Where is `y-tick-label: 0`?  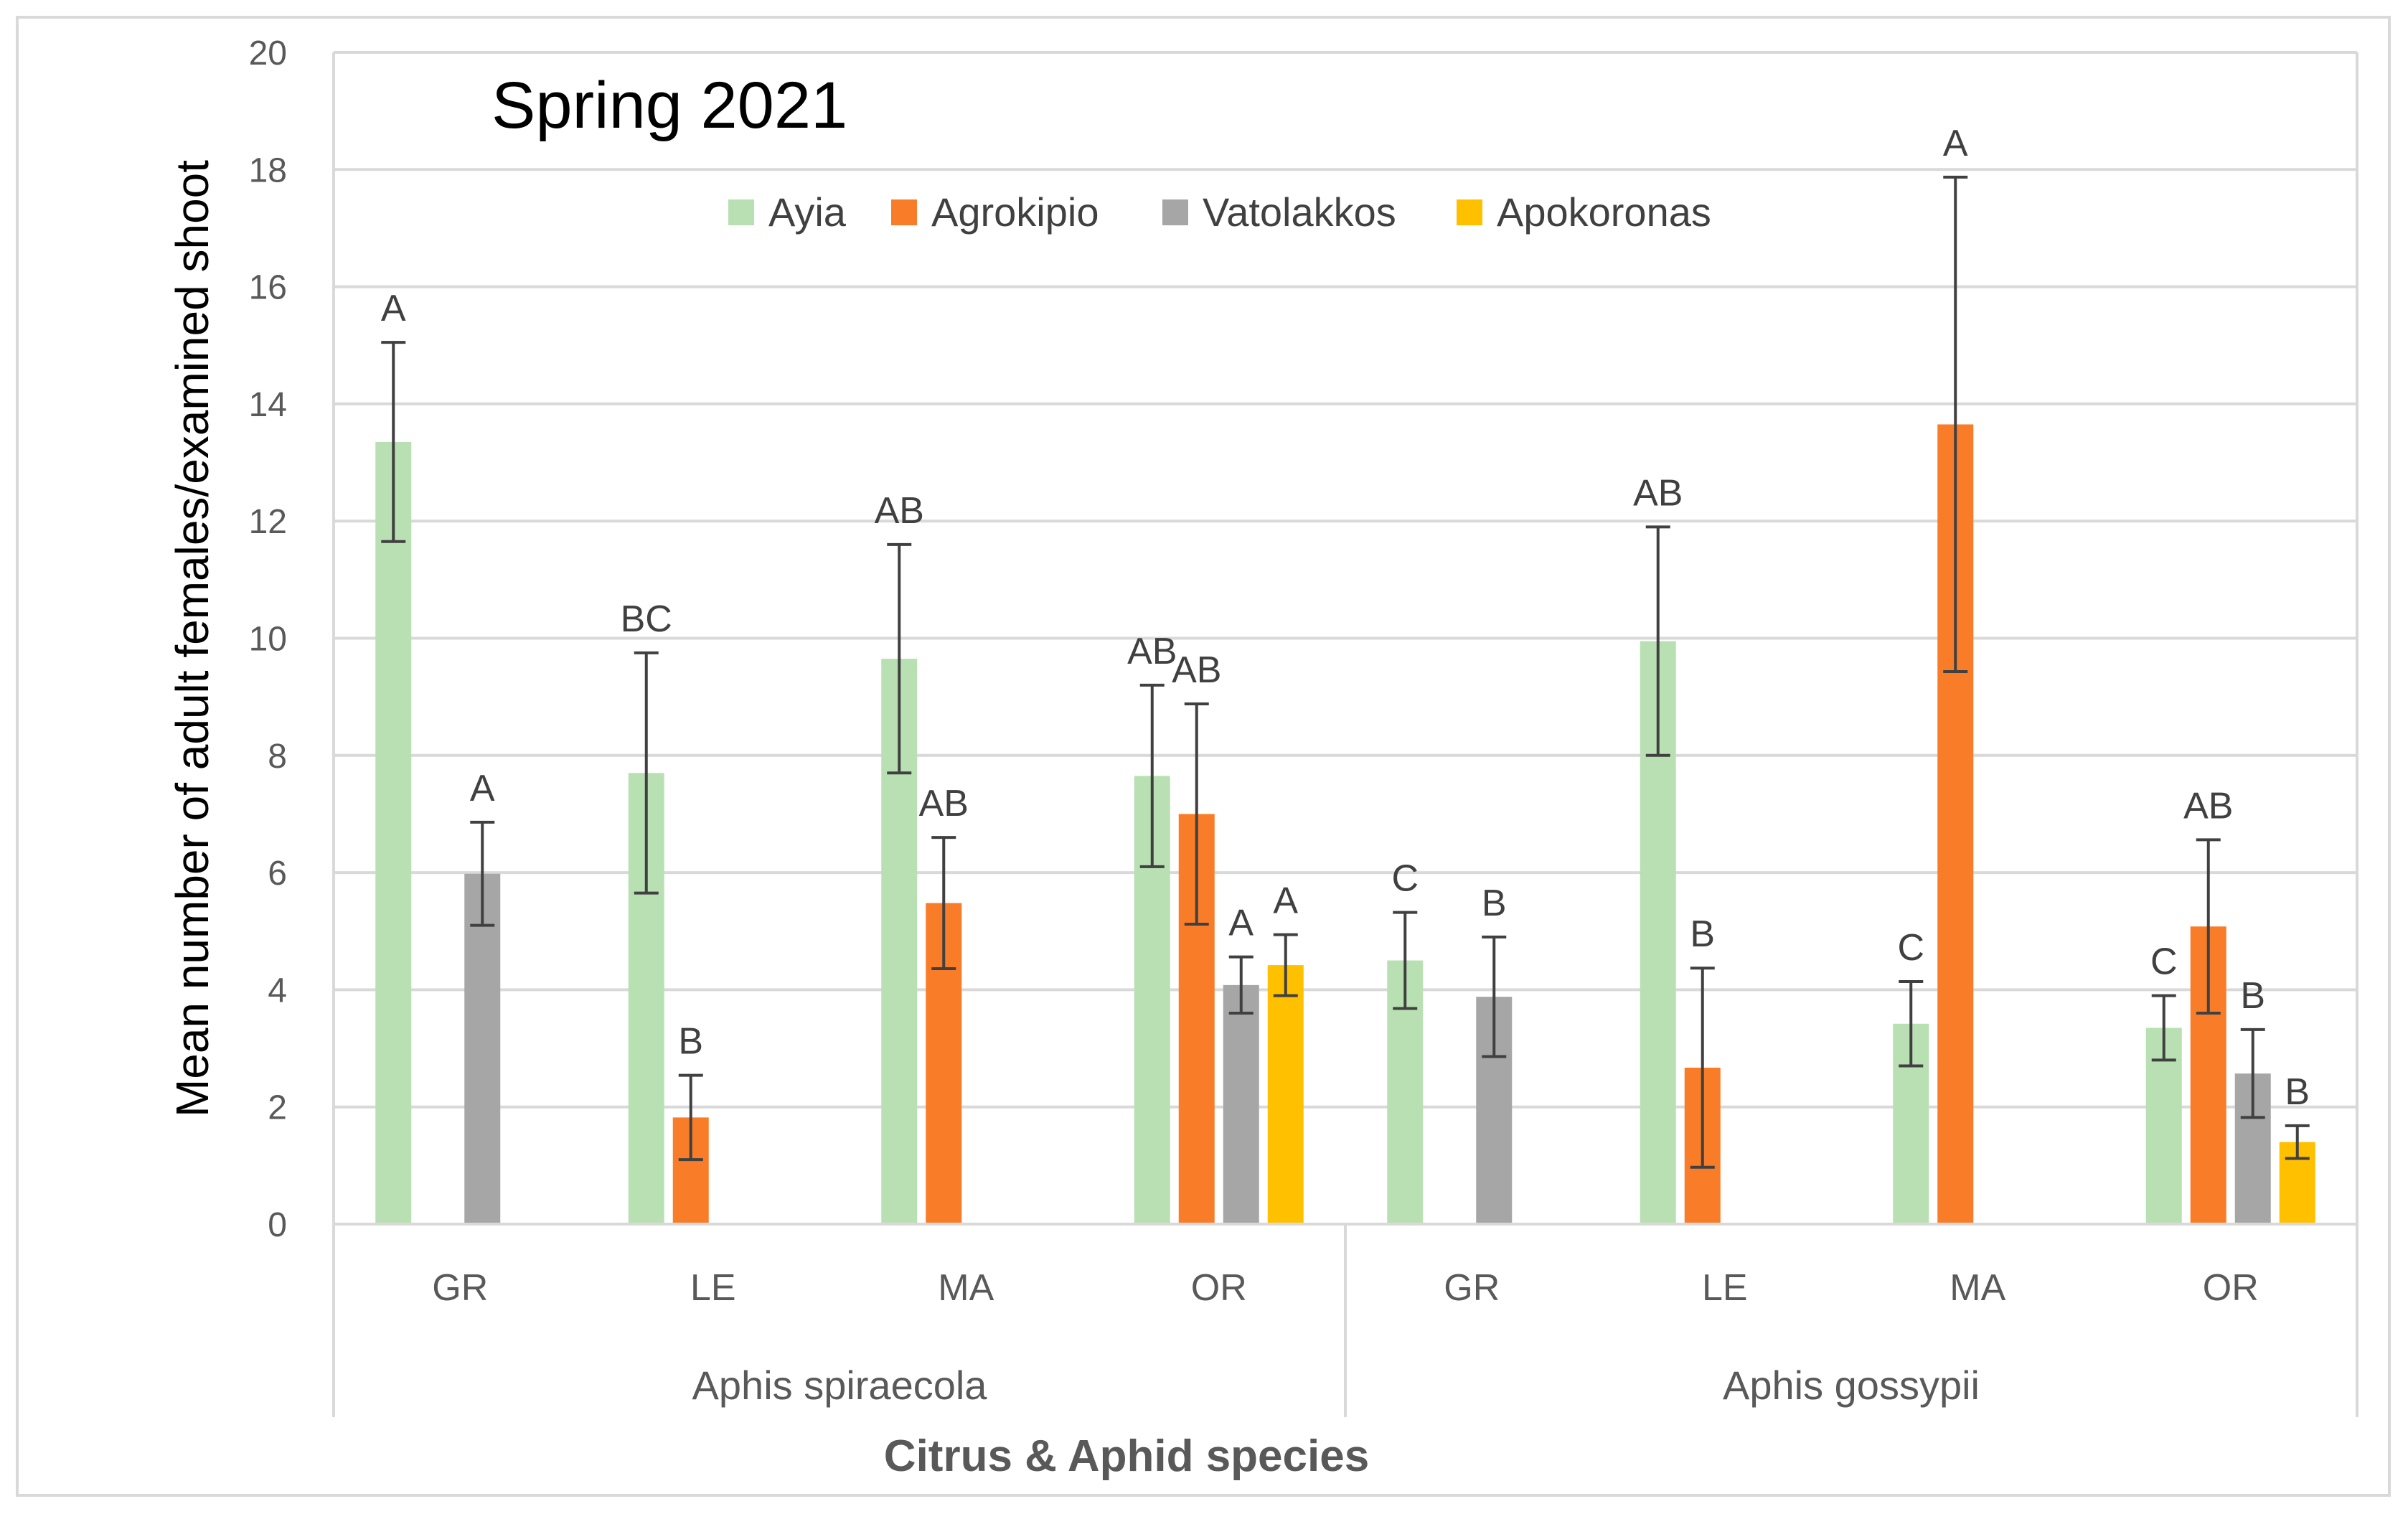
y-tick-label: 0 is located at coordinates (277, 1225).